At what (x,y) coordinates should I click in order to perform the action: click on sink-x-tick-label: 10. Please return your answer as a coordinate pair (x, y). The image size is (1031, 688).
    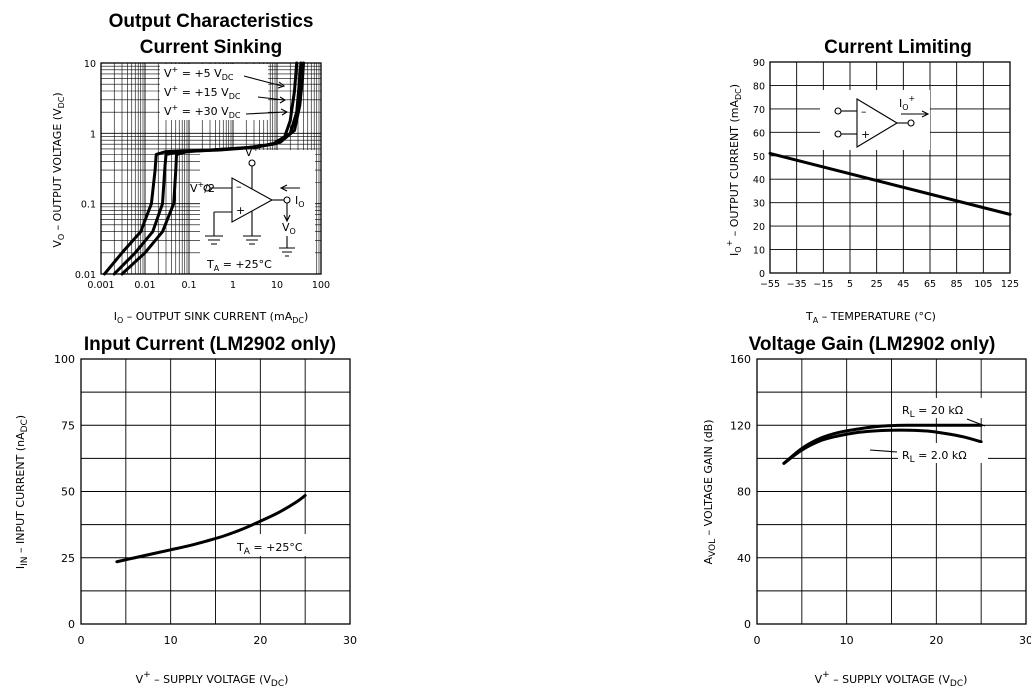
    Looking at the image, I should click on (277, 285).